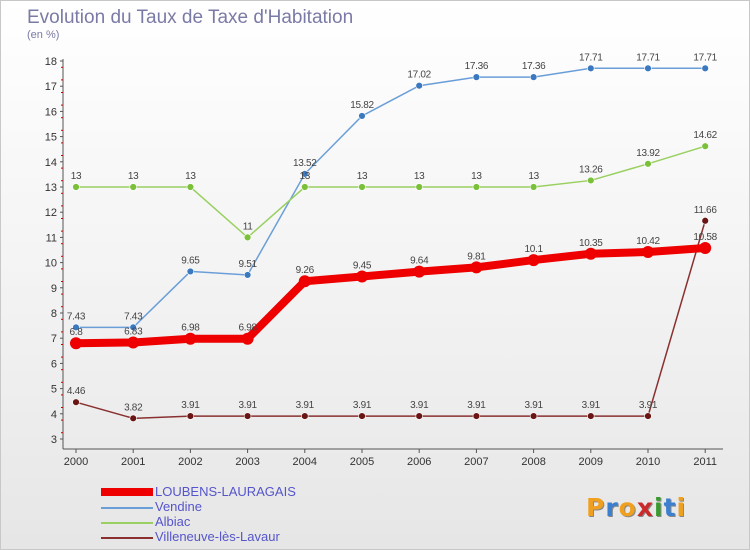 Image resolution: width=750 pixels, height=550 pixels. What do you see at coordinates (54, 390) in the screenshot?
I see `y-tick-label: 5` at bounding box center [54, 390].